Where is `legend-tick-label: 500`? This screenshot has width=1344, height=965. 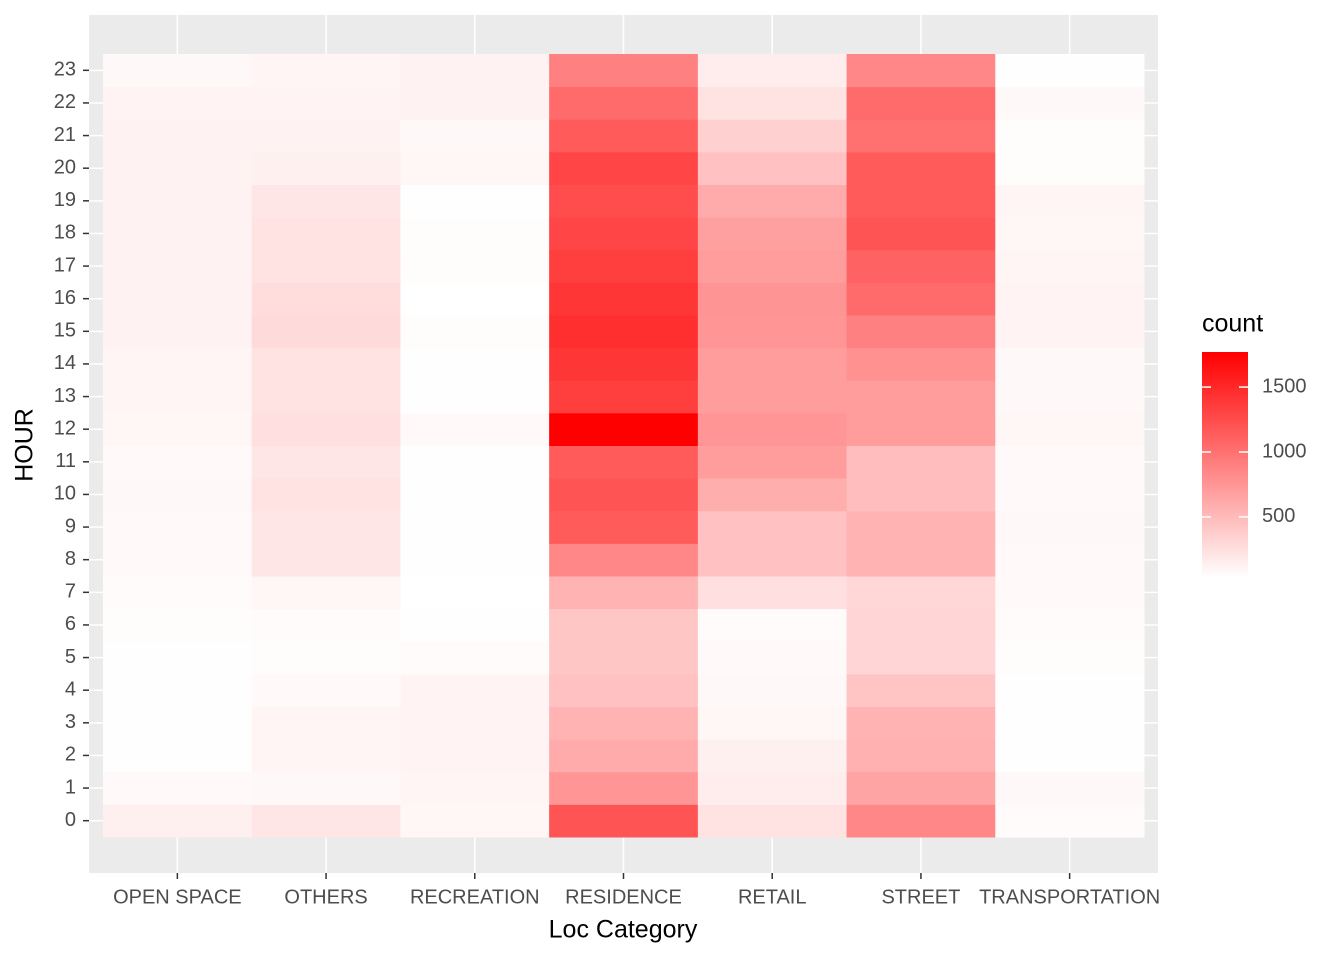
legend-tick-label: 500 is located at coordinates (1278, 516).